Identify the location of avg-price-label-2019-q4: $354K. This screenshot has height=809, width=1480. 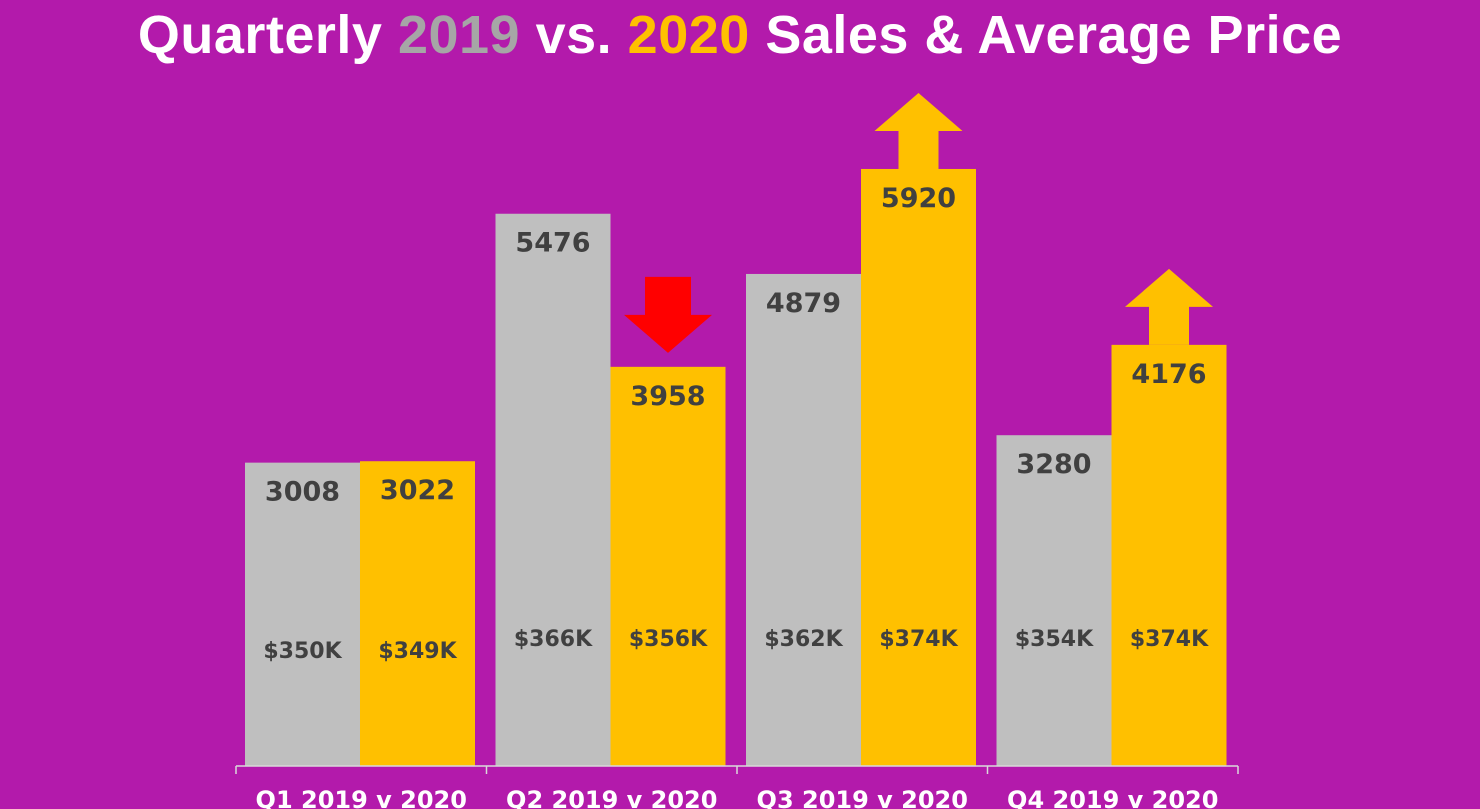
(1054, 639).